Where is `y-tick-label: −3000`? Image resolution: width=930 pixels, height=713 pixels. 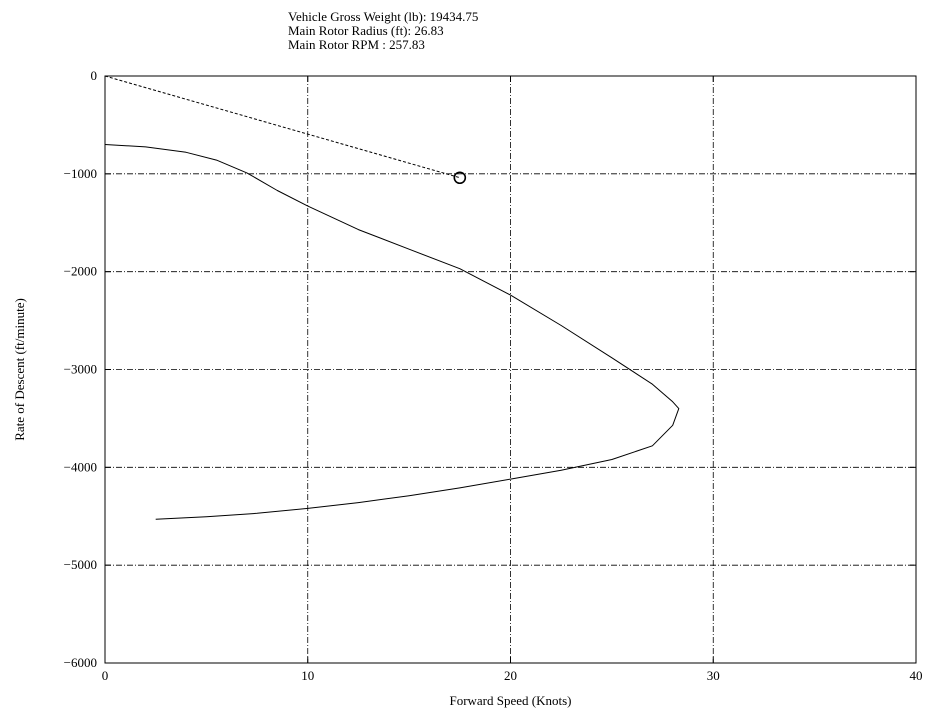 y-tick-label: −3000 is located at coordinates (80, 369).